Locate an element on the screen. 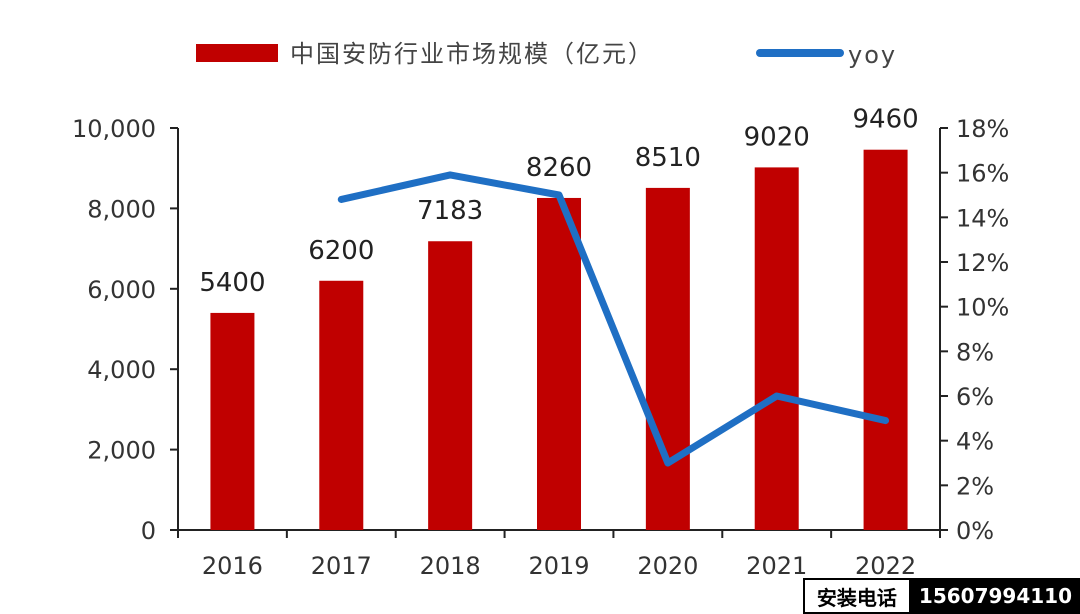 The image size is (1080, 614). yoy-point-2018 is located at coordinates (450, 174).